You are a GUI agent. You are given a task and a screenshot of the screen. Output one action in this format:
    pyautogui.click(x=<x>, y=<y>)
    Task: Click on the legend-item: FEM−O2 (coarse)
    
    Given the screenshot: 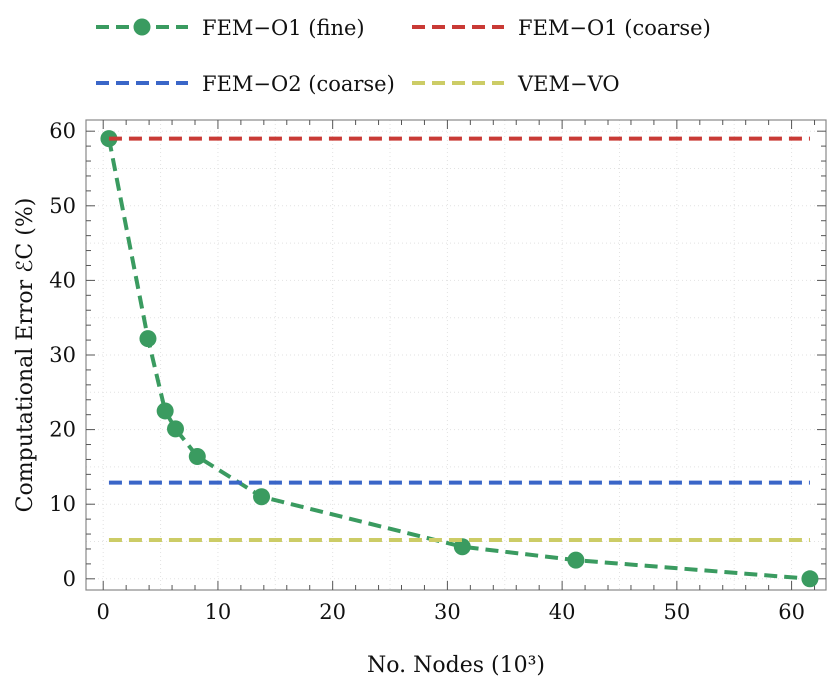 What is the action you would take?
    pyautogui.click(x=245, y=84)
    